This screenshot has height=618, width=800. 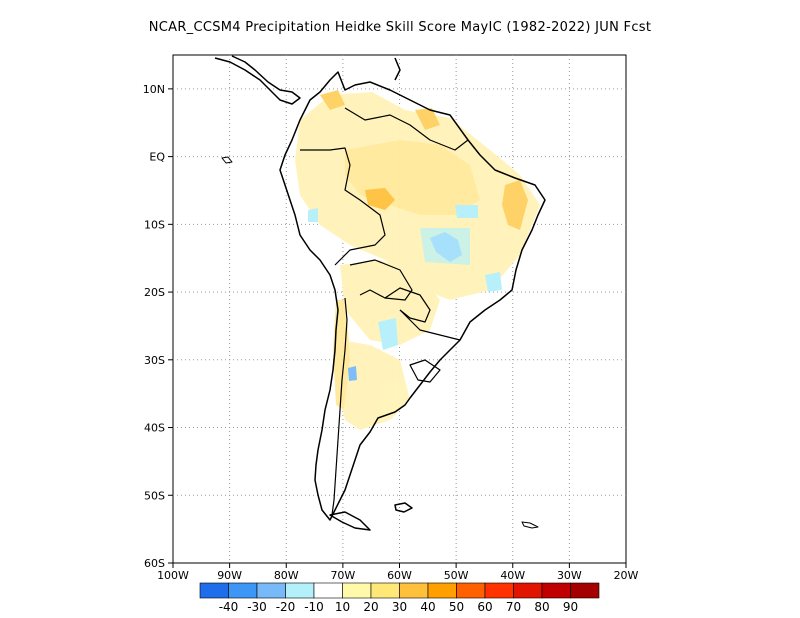 I want to click on border-paraguay, so click(x=407, y=305).